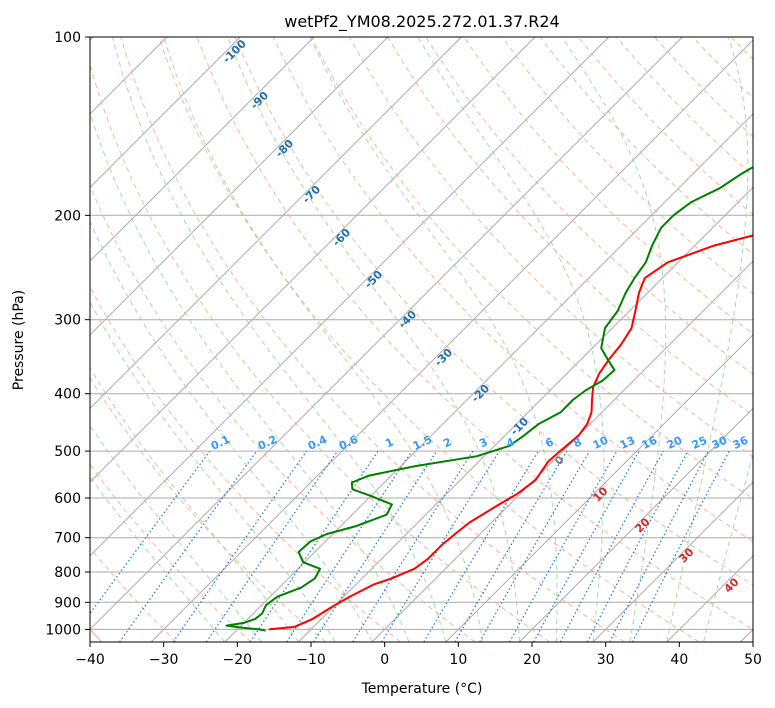  I want to click on dry-adiabat-label: 40, so click(732, 585).